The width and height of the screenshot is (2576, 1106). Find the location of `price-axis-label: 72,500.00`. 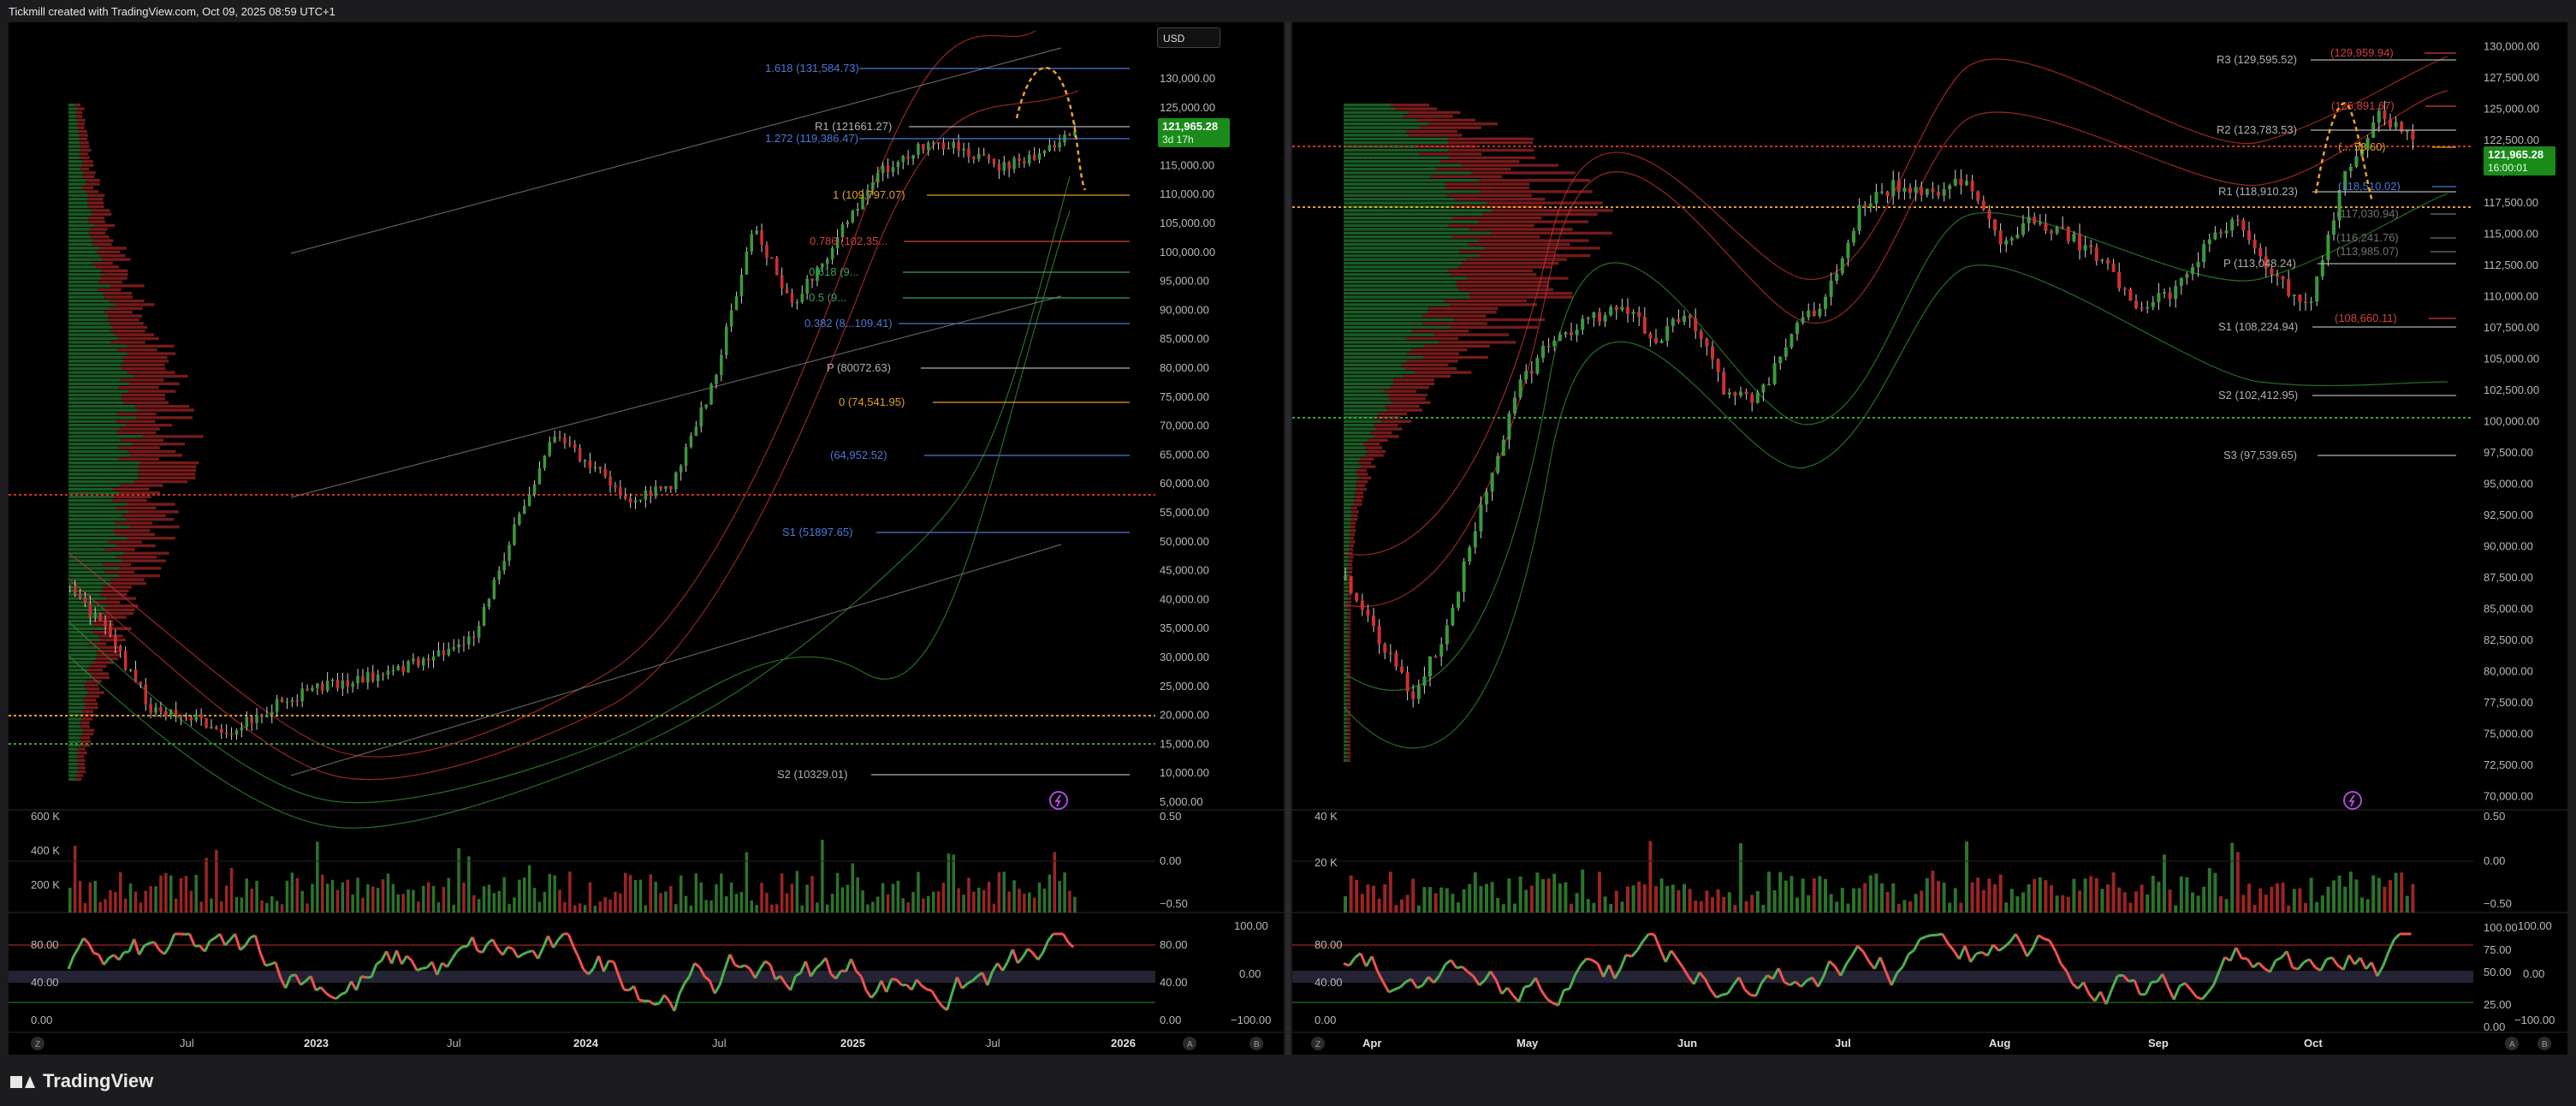

price-axis-label: 72,500.00 is located at coordinates (2508, 765).